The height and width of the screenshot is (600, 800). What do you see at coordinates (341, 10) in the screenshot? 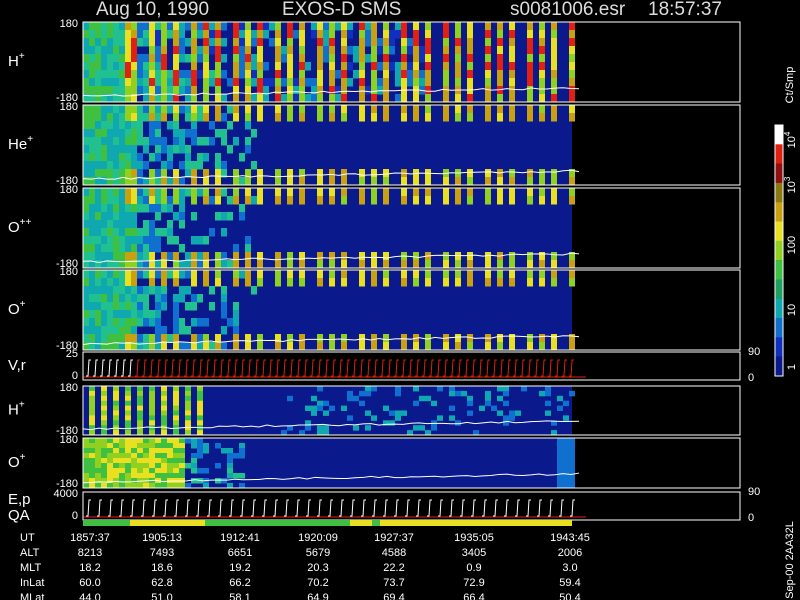
I see `instrument: EXOS-D SMS` at bounding box center [341, 10].